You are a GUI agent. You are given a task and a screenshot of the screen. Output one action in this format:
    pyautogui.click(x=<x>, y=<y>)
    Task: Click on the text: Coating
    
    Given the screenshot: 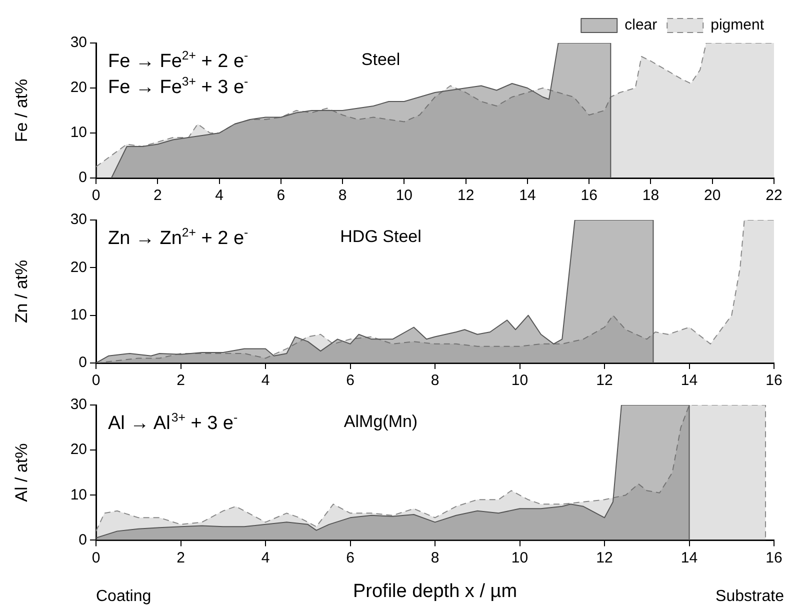 What is the action you would take?
    pyautogui.click(x=124, y=596)
    